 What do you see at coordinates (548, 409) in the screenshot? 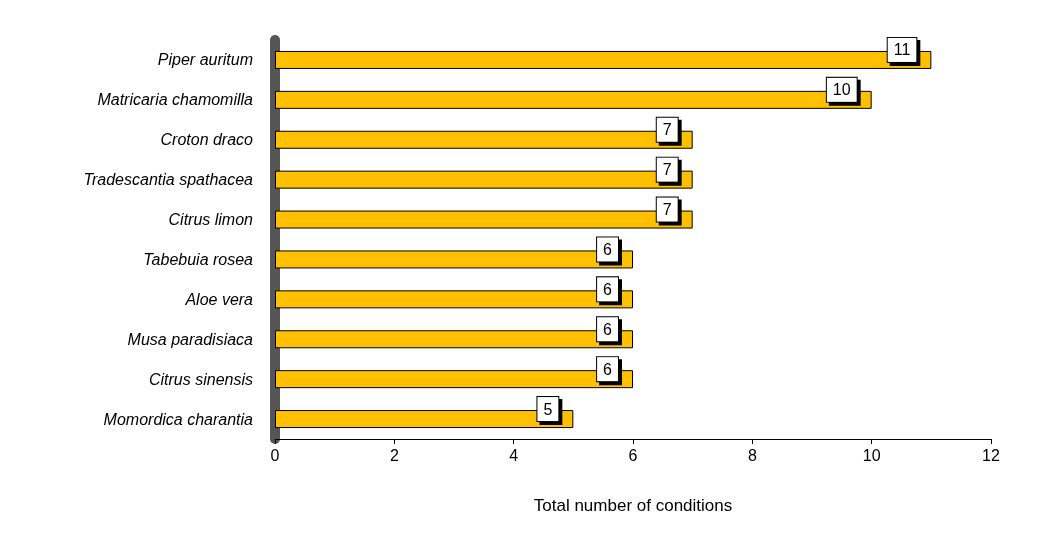
I see `data-label: 5` at bounding box center [548, 409].